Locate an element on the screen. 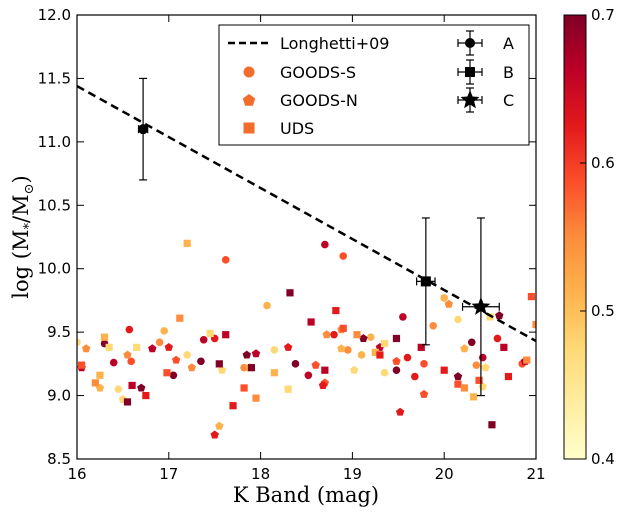 This screenshot has width=623, height=518. ylabel-close: ) is located at coordinates (21, 179).